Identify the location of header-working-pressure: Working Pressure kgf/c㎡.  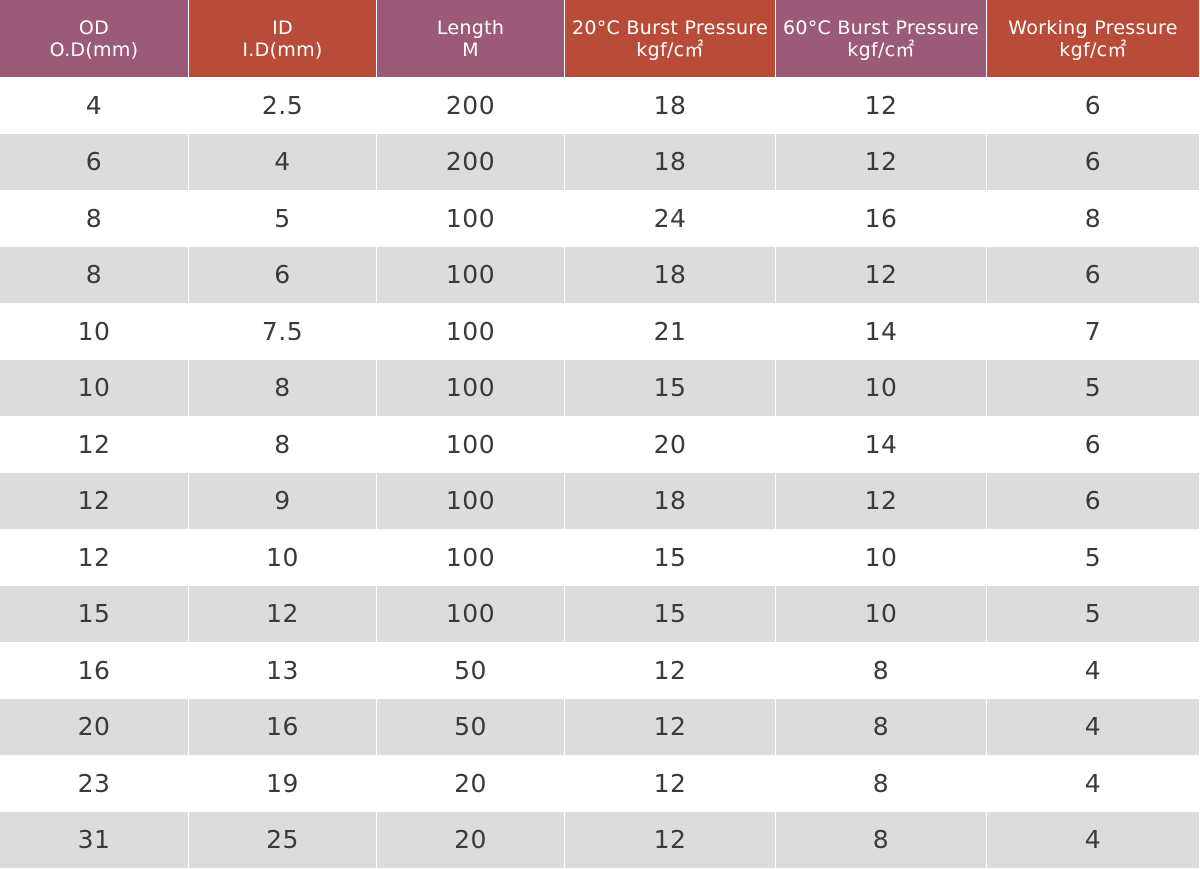
(1093, 38).